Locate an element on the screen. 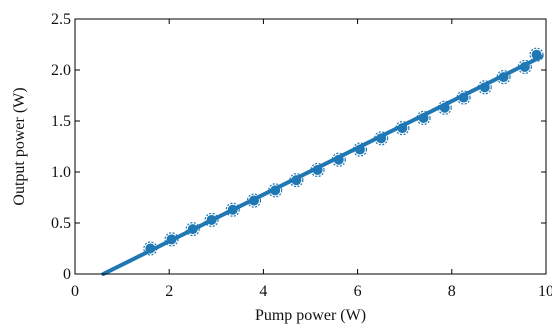 Image resolution: width=552 pixels, height=326 pixels. x-axis-label: Pump power (W) is located at coordinates (310, 315).